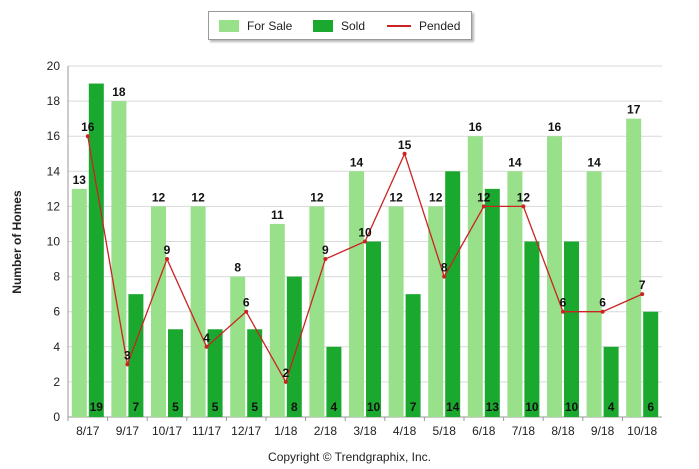  What do you see at coordinates (127, 355) in the screenshot?
I see `data-label-pended: 3` at bounding box center [127, 355].